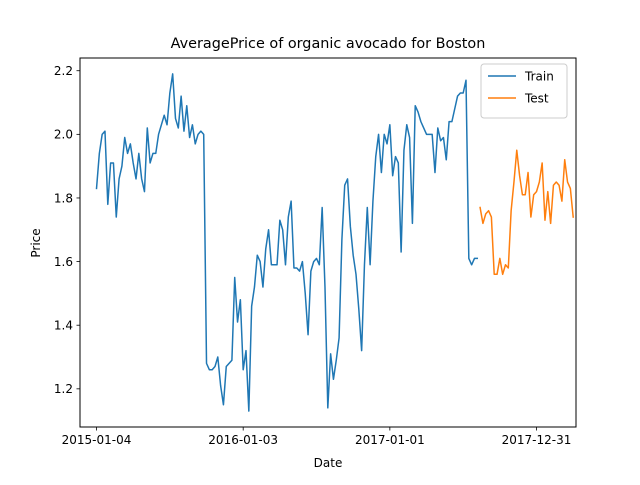 This screenshot has height=485, width=640. Describe the element at coordinates (539, 76) in the screenshot. I see `legend-label-train: Train` at that location.